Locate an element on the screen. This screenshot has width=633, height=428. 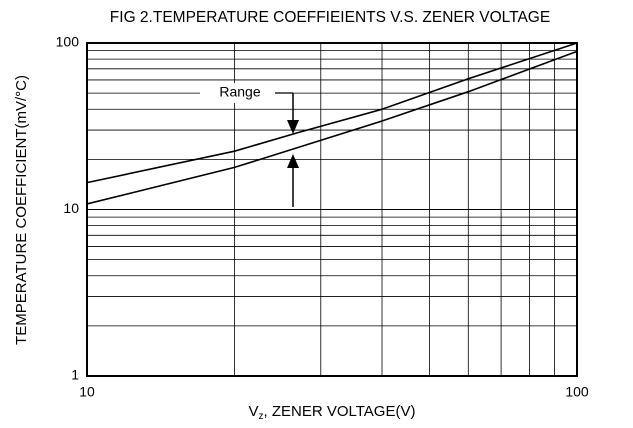
annotation-box is located at coordinates (237, 93).